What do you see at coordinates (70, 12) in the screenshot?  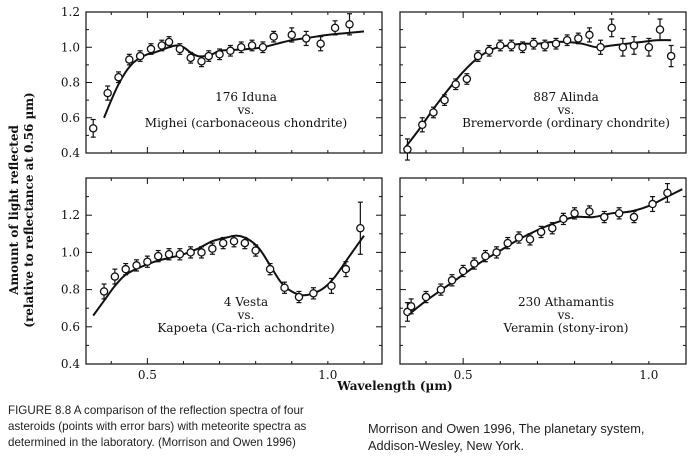 I see `y-tick-label: 1.2` at bounding box center [70, 12].